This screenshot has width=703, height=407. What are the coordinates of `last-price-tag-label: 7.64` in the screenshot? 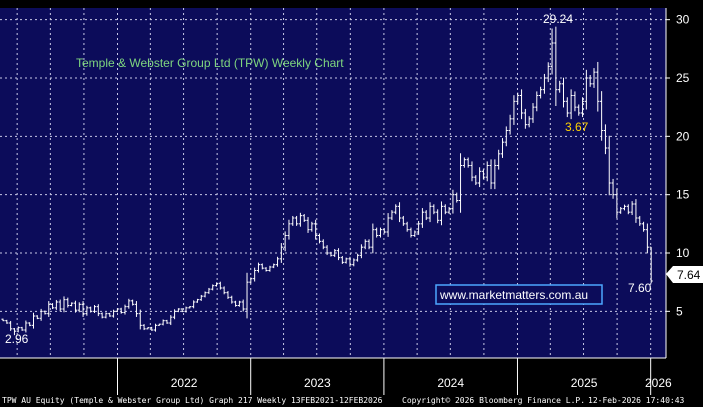 It's located at (689, 275).